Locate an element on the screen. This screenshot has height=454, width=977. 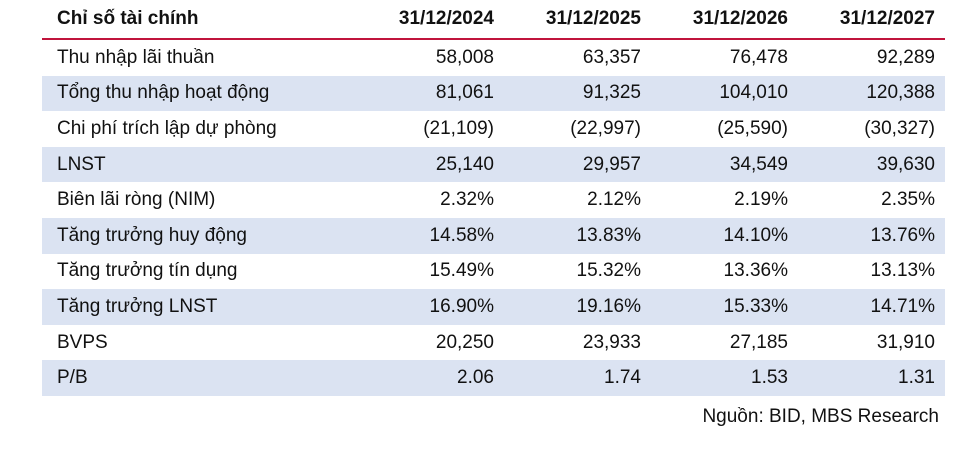
cell-value: 2.06 is located at coordinates (430, 378).